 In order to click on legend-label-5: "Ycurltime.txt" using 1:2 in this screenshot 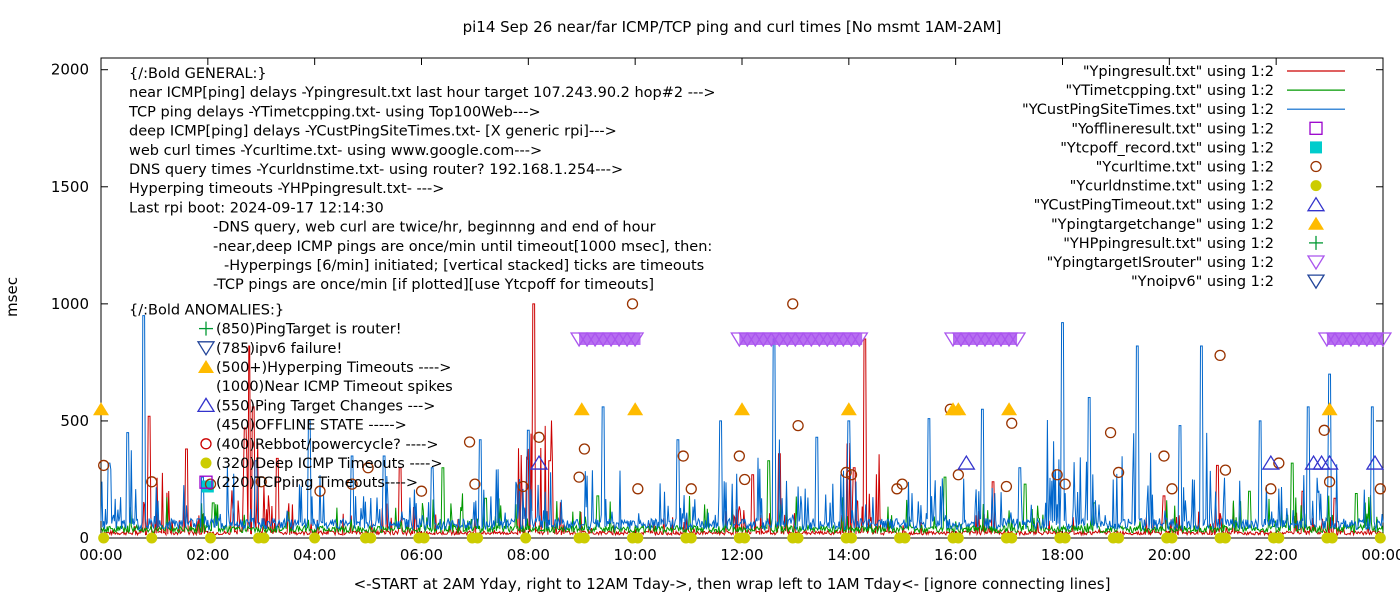, I will do `click(1185, 168)`.